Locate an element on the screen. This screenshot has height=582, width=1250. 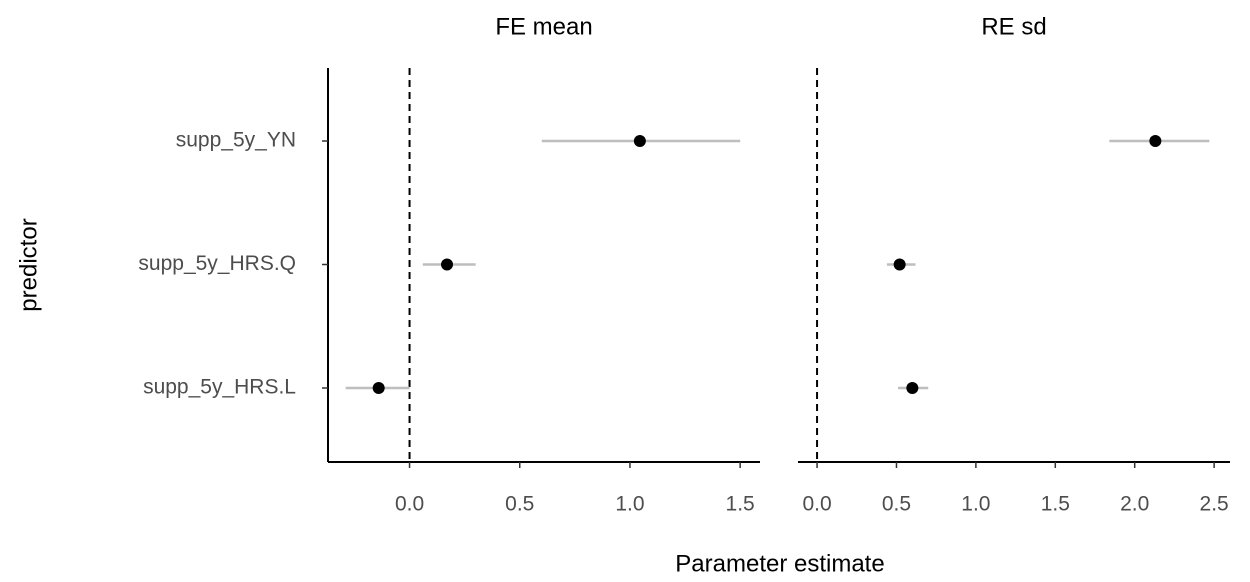
y-tick-label: supp_5y_HRS.Q is located at coordinates (217, 263).